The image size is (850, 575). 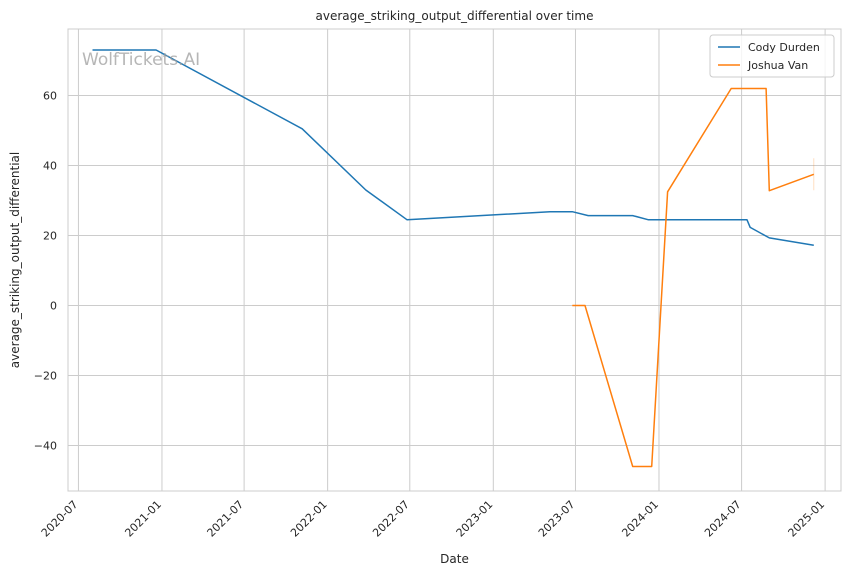 What do you see at coordinates (391, 519) in the screenshot?
I see `x-tick-label: 2022-07` at bounding box center [391, 519].